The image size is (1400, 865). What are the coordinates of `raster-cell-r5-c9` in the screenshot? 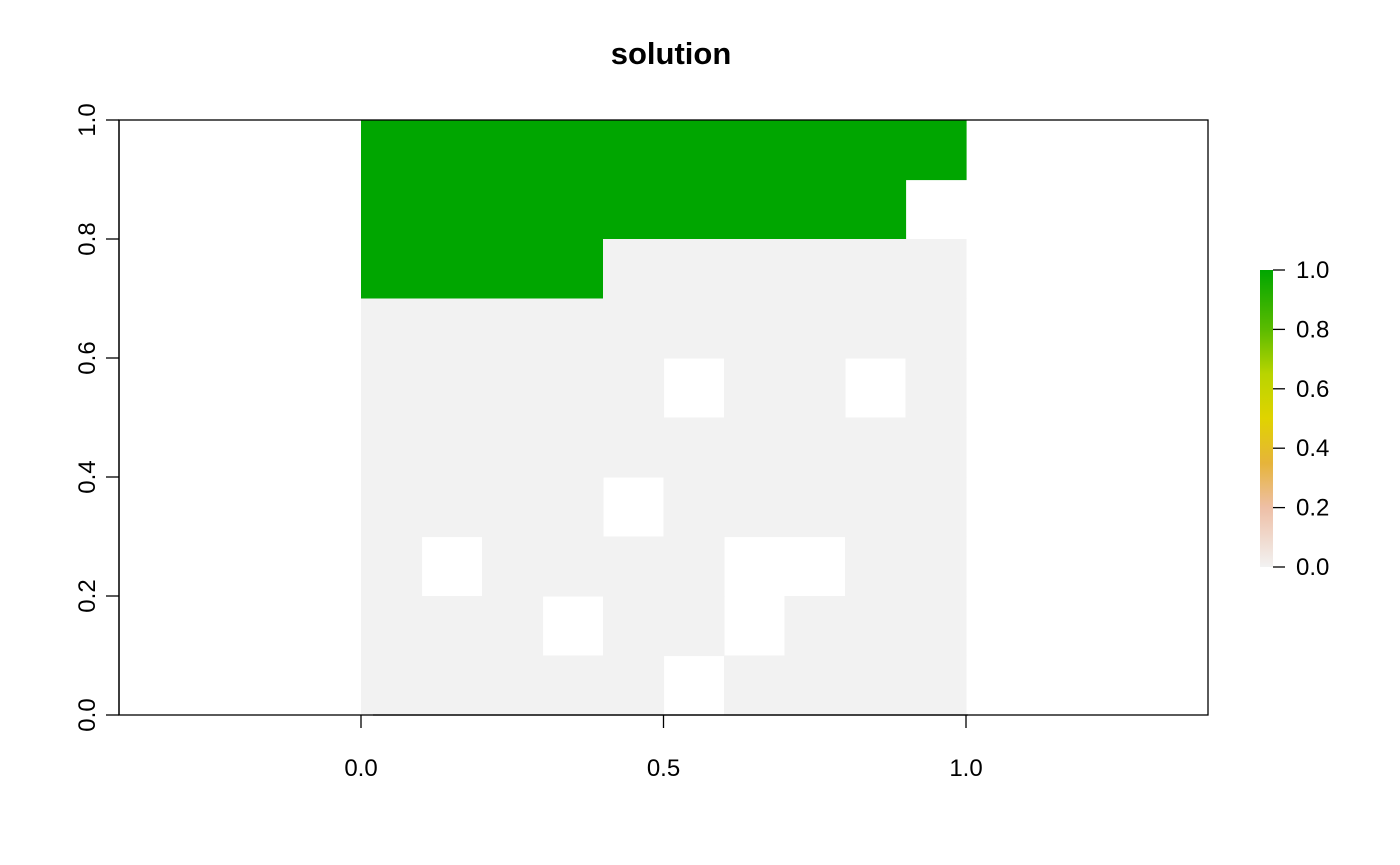 It's located at (936, 447).